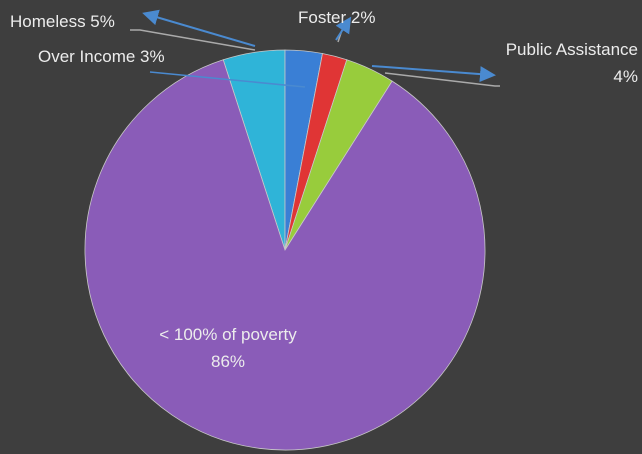  I want to click on slice-label: < 100% of poverty 86%, so click(228, 348).